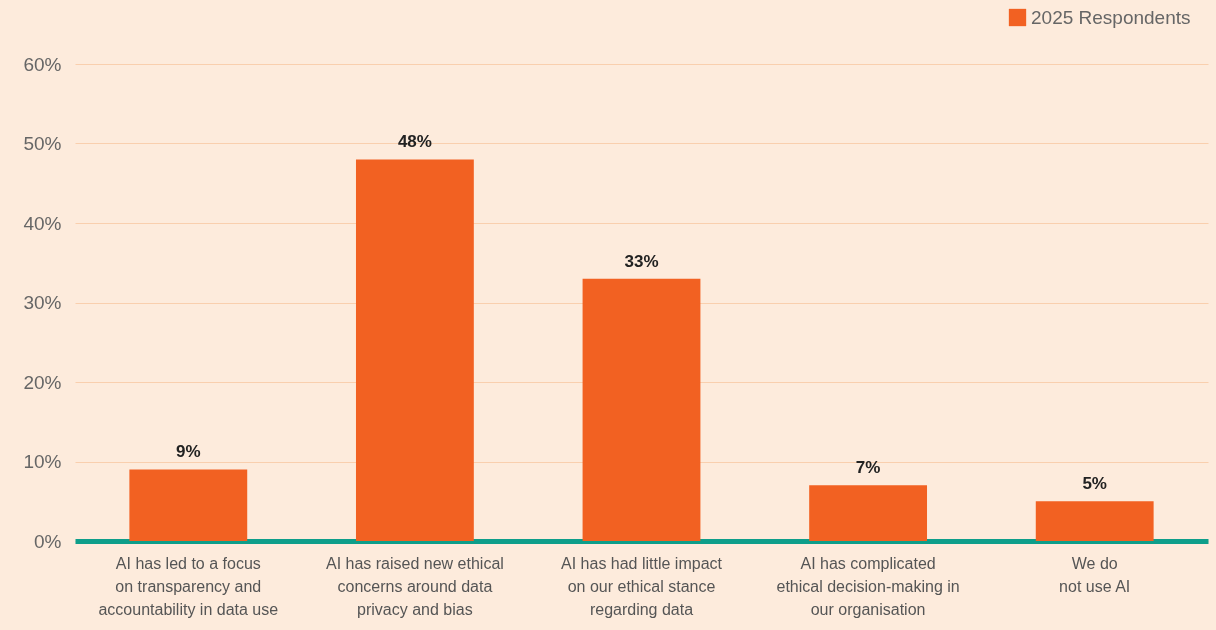  I want to click on data-label: 48%, so click(414, 142).